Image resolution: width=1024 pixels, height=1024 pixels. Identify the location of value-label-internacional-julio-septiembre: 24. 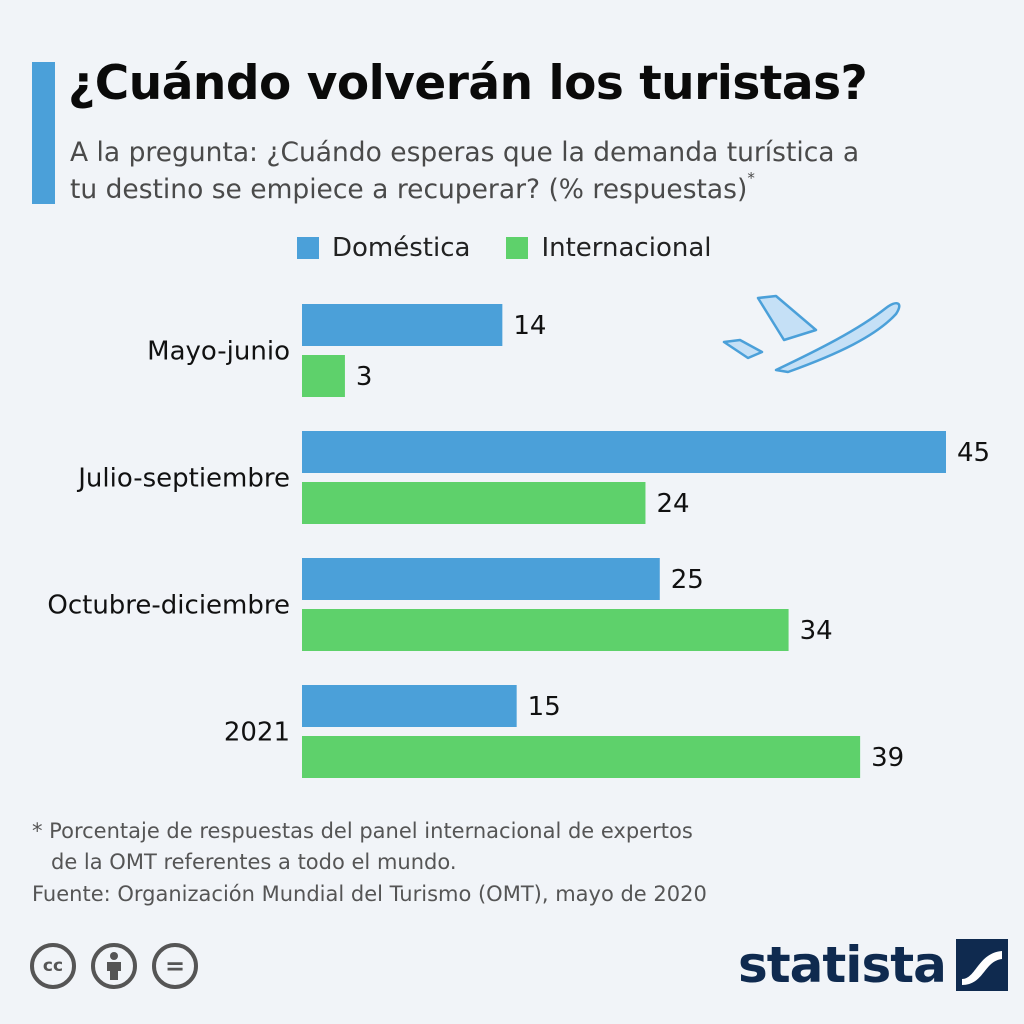
(672, 504).